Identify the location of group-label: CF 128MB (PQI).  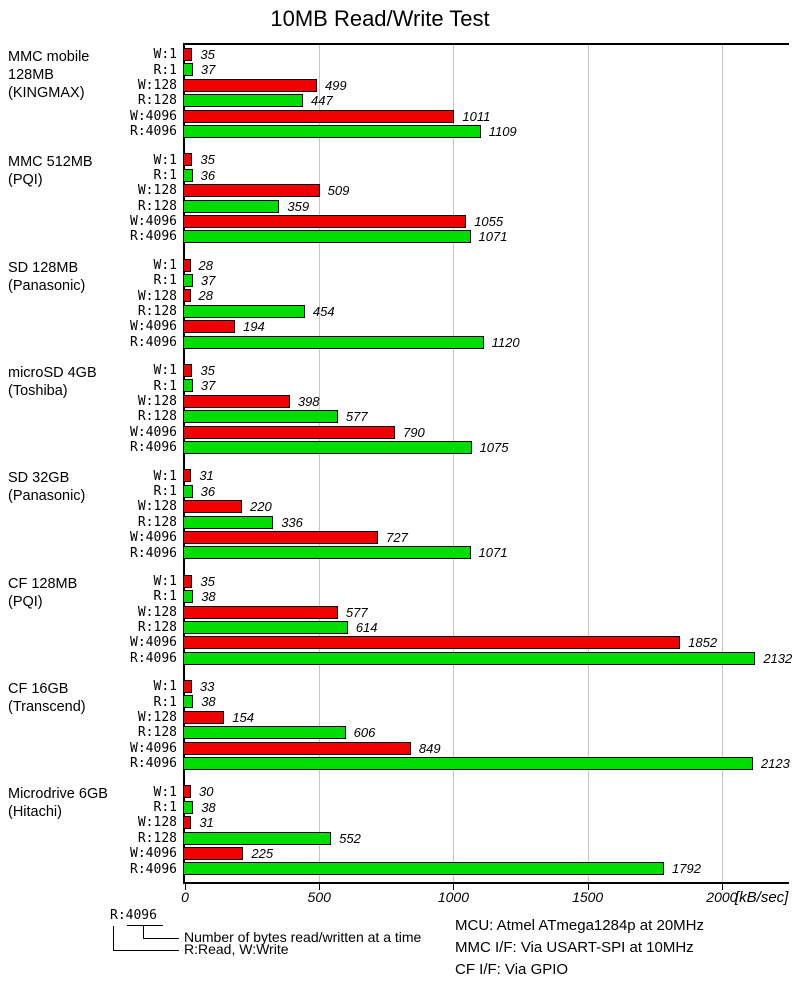
(43, 592).